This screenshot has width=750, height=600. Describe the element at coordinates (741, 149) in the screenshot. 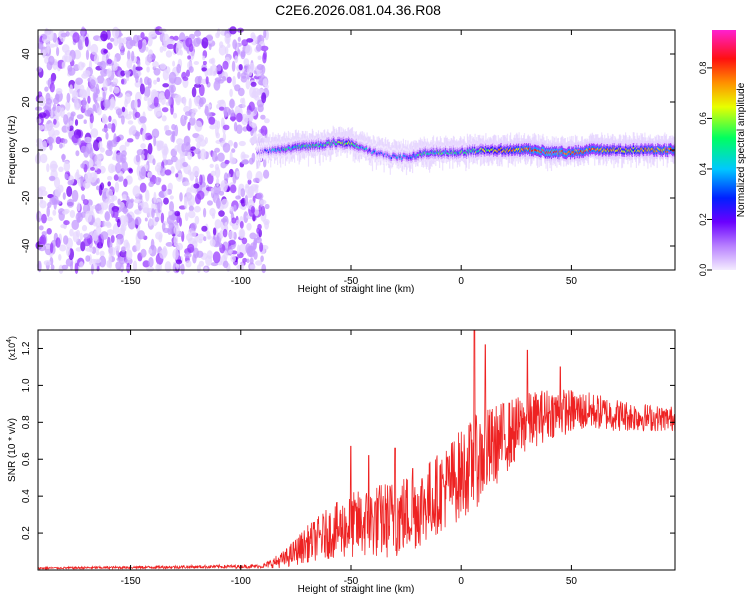

I see `colorbar-label: Normalized spectral amplitude` at that location.